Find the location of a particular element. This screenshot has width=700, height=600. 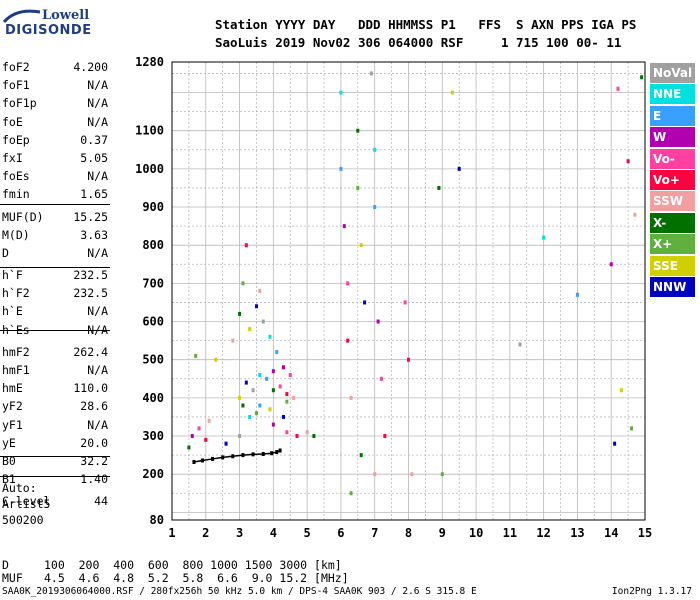

param-row: B0 32.2 is located at coordinates (55, 461).